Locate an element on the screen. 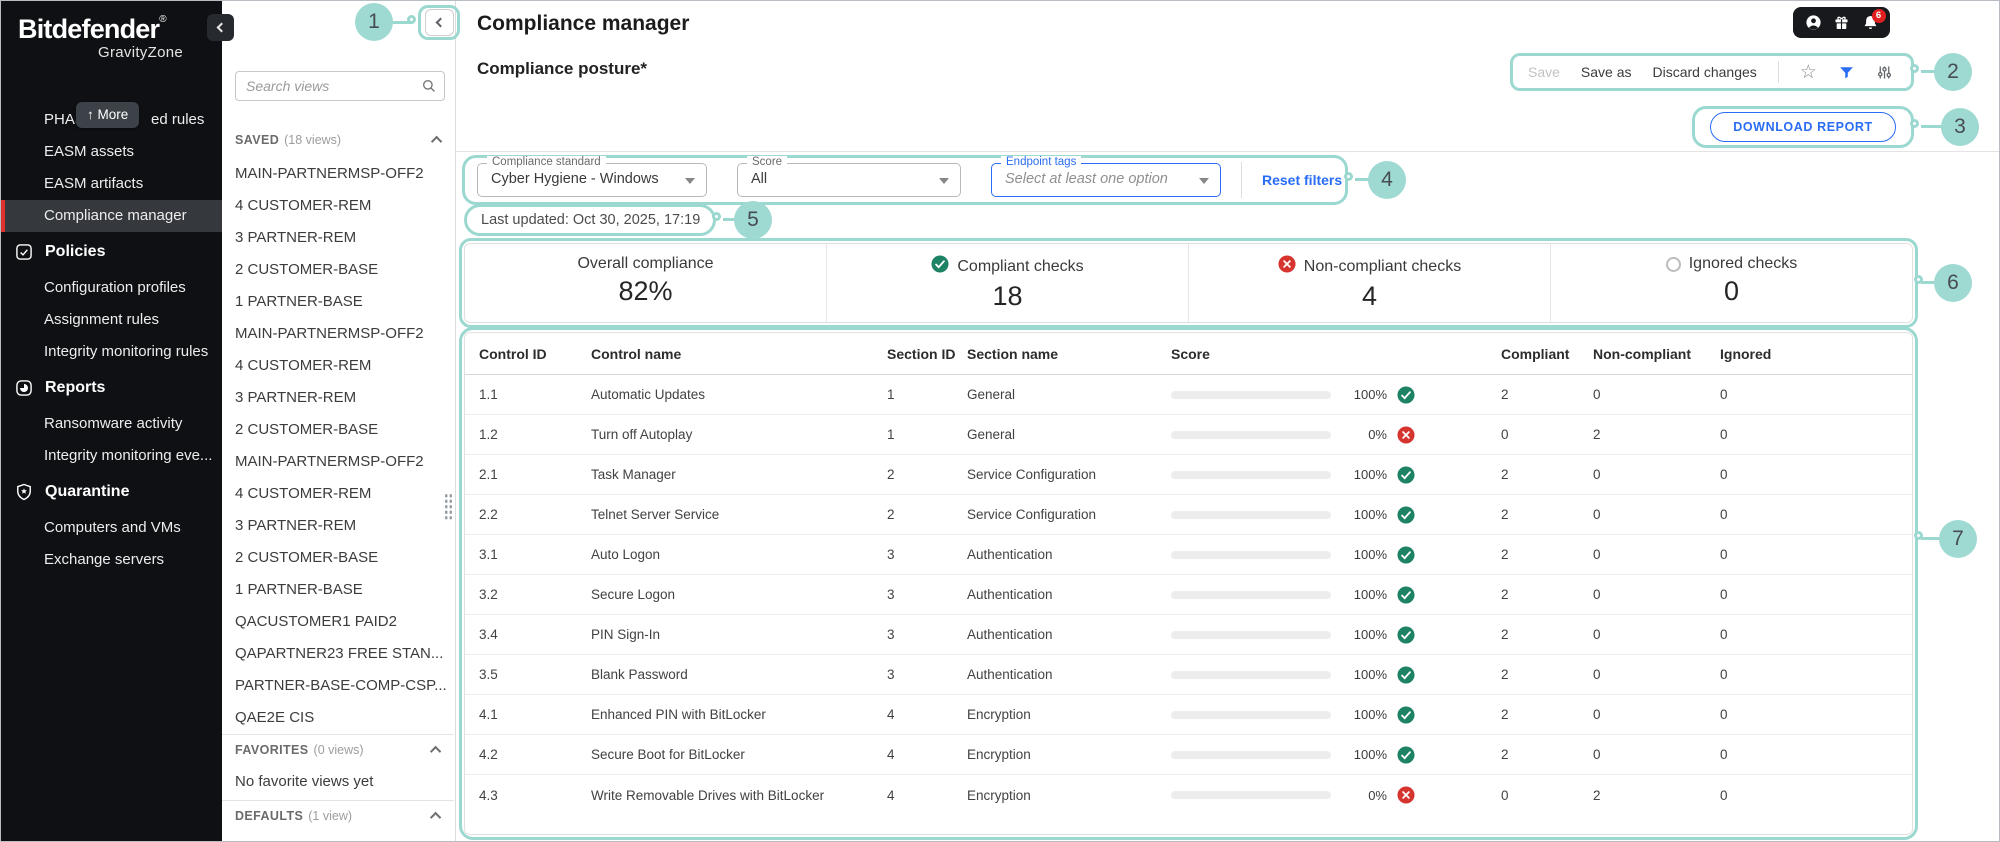 This screenshot has height=842, width=2000. view-item-qae2e-cis: QAE2E CIS is located at coordinates (275, 717).